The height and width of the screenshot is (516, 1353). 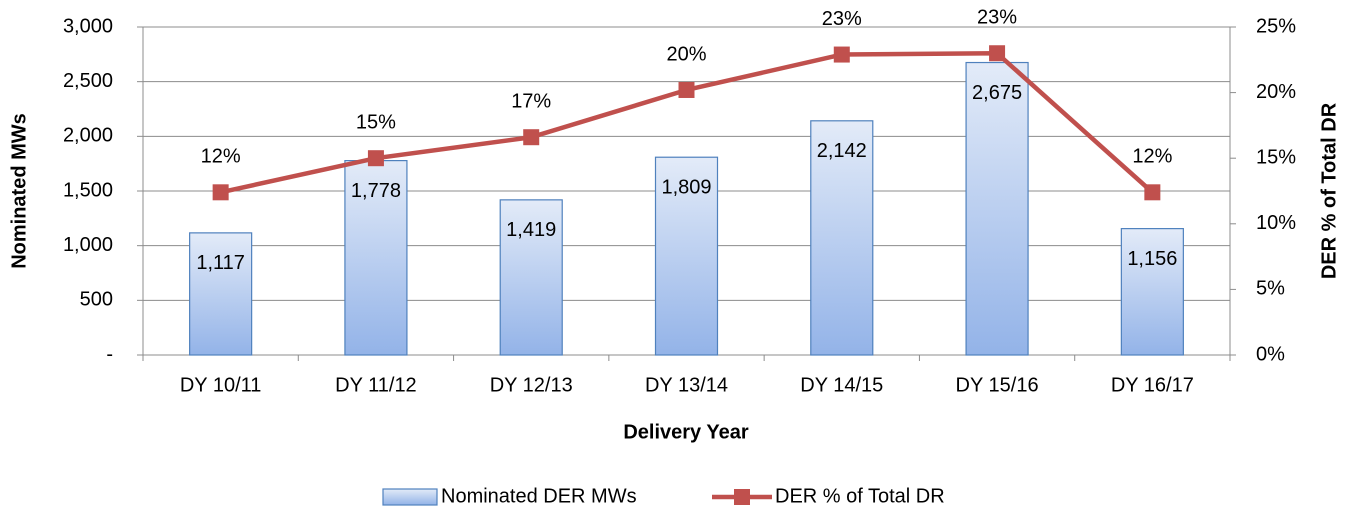 I want to click on bar-value-label: 1,419, so click(x=531, y=230).